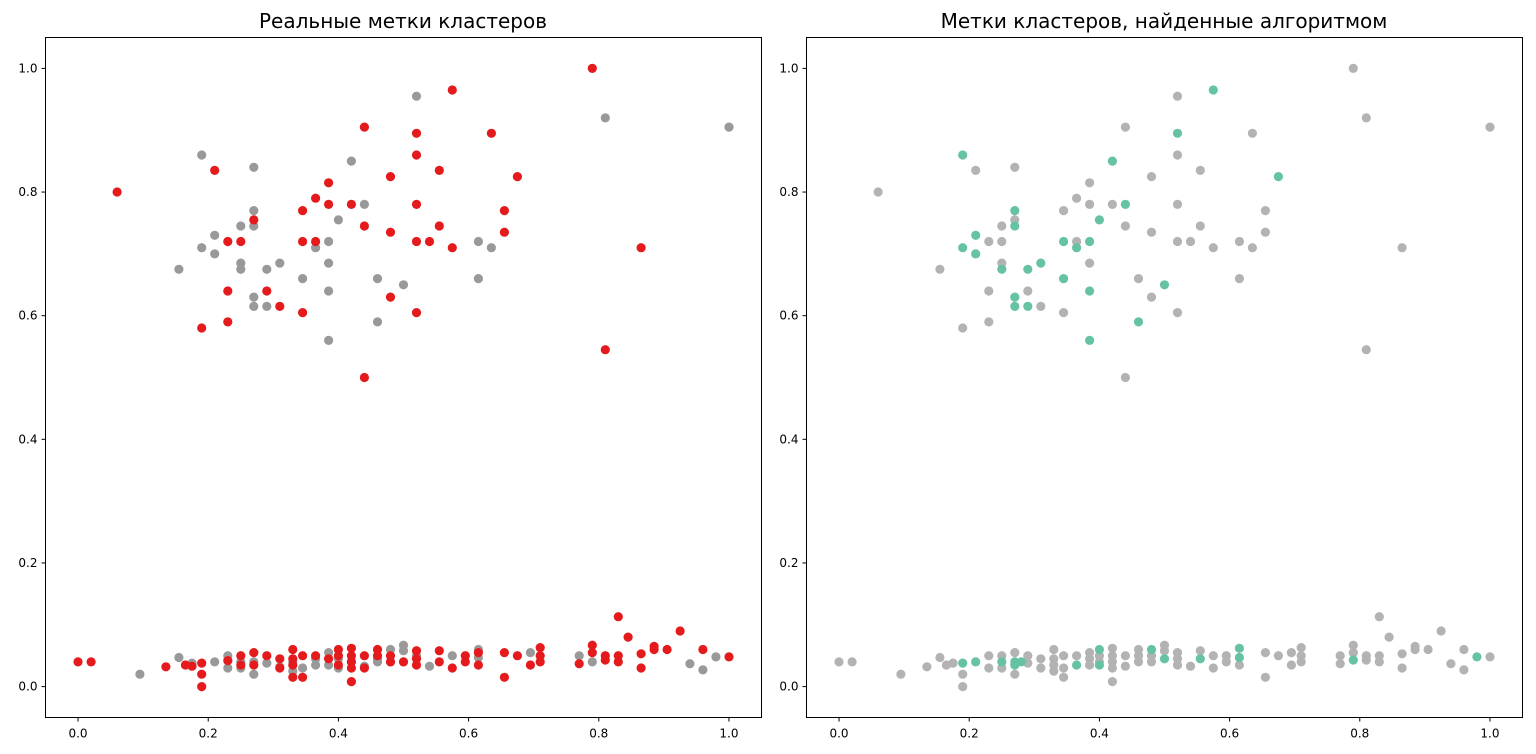  Describe the element at coordinates (598, 734) in the screenshot. I see `left-x-tick-label: 0.8` at that location.